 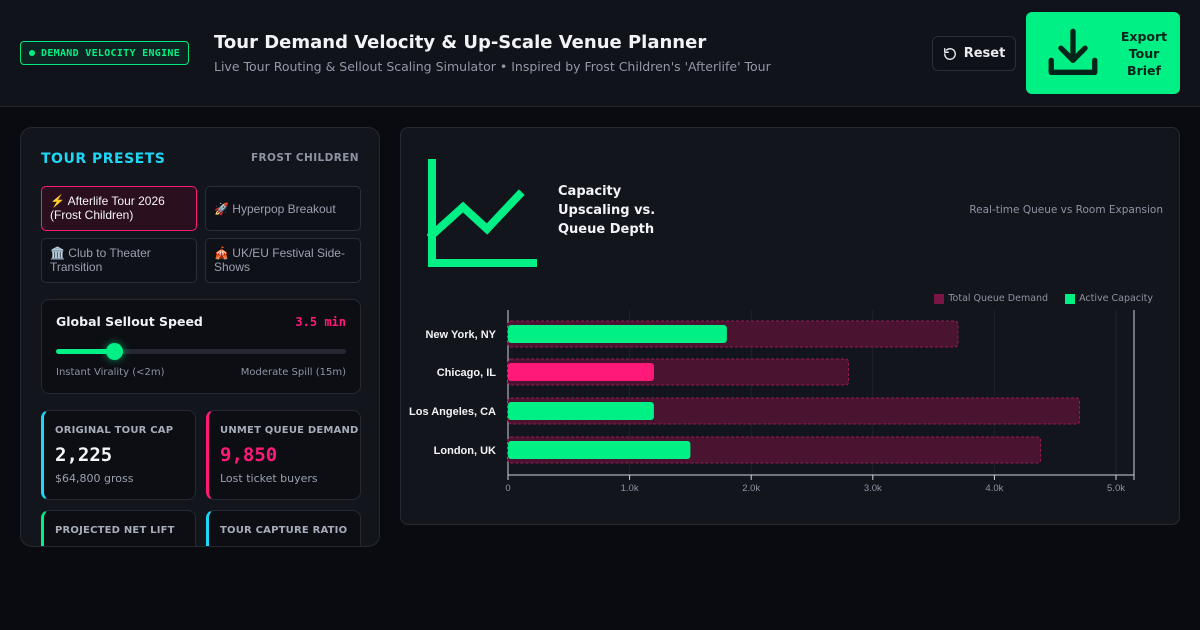 I want to click on slider-max-label: Moderate Spill (15m), so click(x=293, y=372).